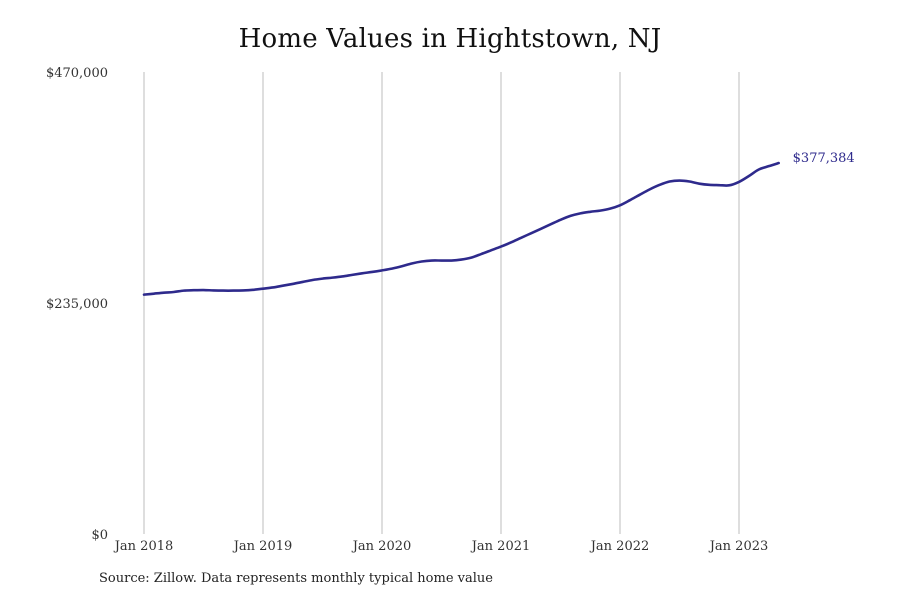 This screenshot has height=600, width=900. I want to click on end-value-label: $377,384, so click(824, 158).